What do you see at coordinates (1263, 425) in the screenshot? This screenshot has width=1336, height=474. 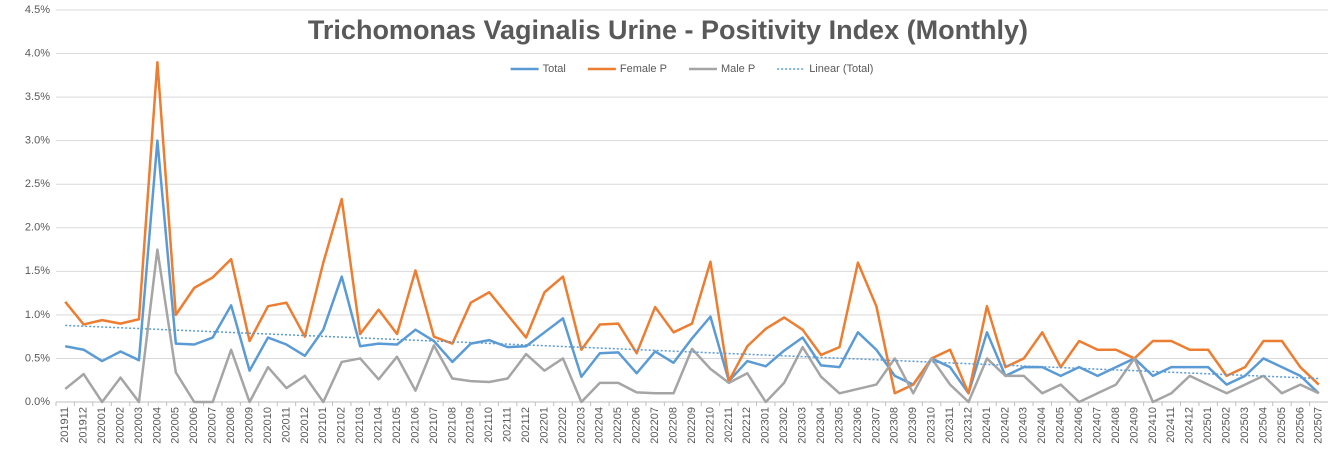 I see `x-tick-label: 202504` at bounding box center [1263, 425].